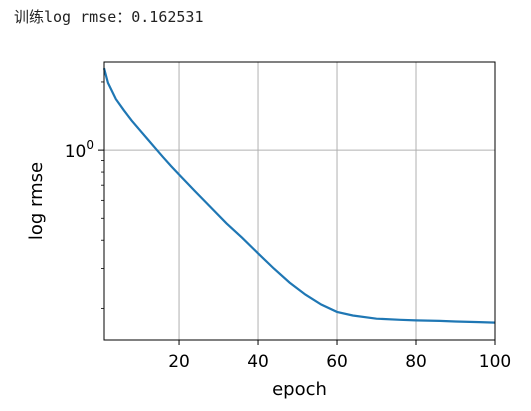 This screenshot has height=411, width=531. What do you see at coordinates (36, 201) in the screenshot?
I see `y-axis-label: log rmse` at bounding box center [36, 201].